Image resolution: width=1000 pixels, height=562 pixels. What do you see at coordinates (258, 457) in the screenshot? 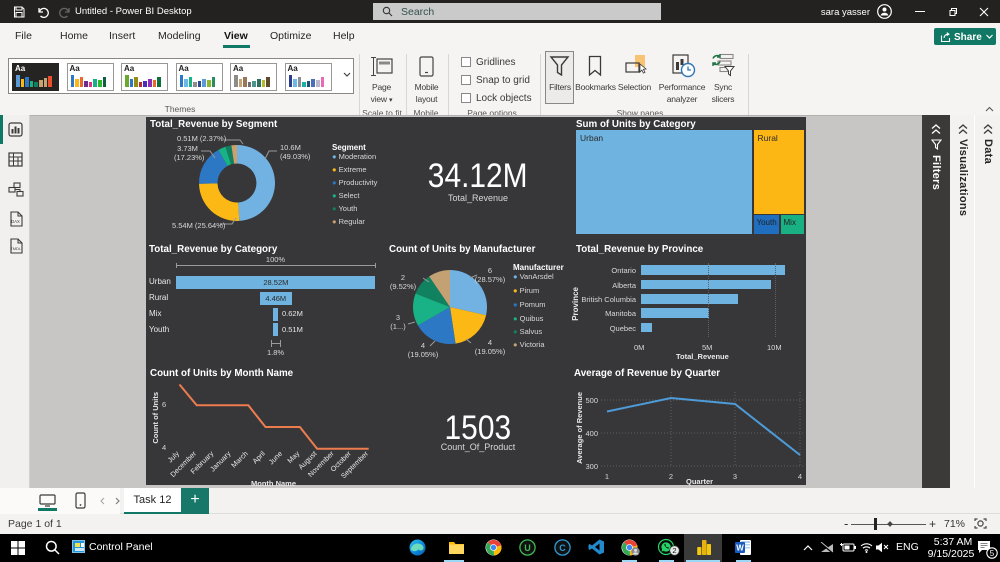
I see `svg-text: April` at bounding box center [258, 457].